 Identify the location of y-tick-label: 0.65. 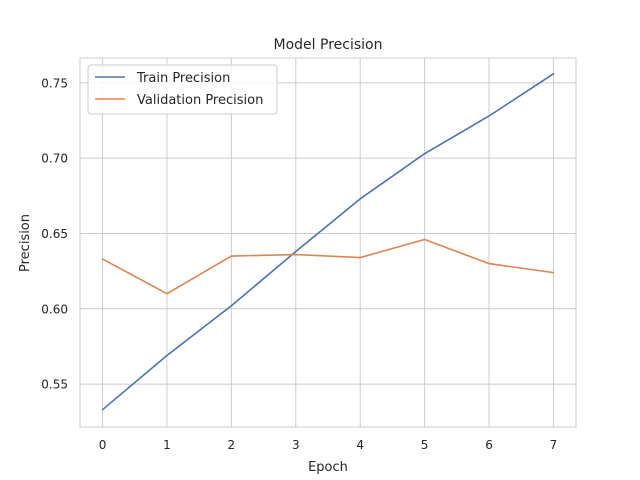
(54, 234).